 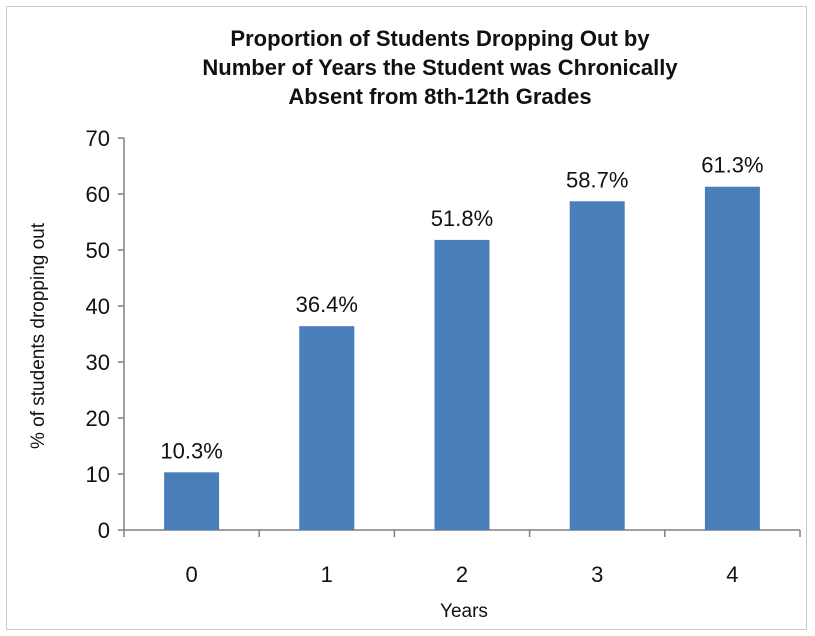 I want to click on x-tick-label: 2, so click(x=462, y=574).